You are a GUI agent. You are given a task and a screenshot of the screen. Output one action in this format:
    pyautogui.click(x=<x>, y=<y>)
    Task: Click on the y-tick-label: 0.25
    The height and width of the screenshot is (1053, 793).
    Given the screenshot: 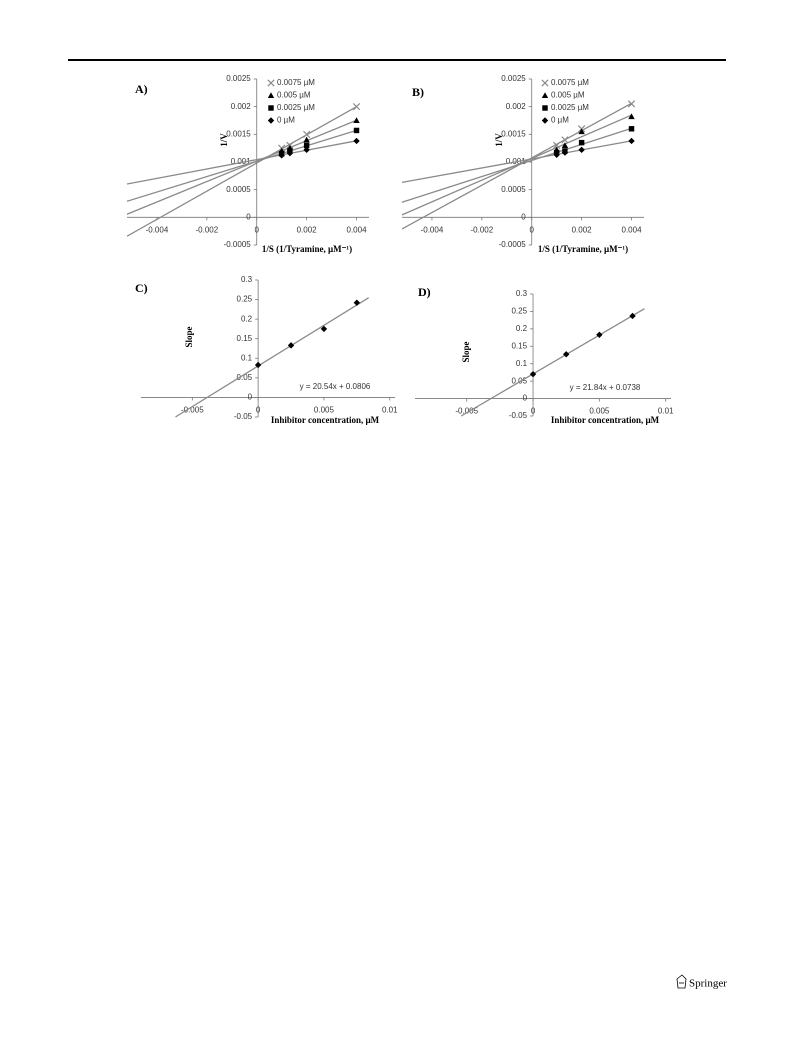 What is the action you would take?
    pyautogui.click(x=519, y=311)
    